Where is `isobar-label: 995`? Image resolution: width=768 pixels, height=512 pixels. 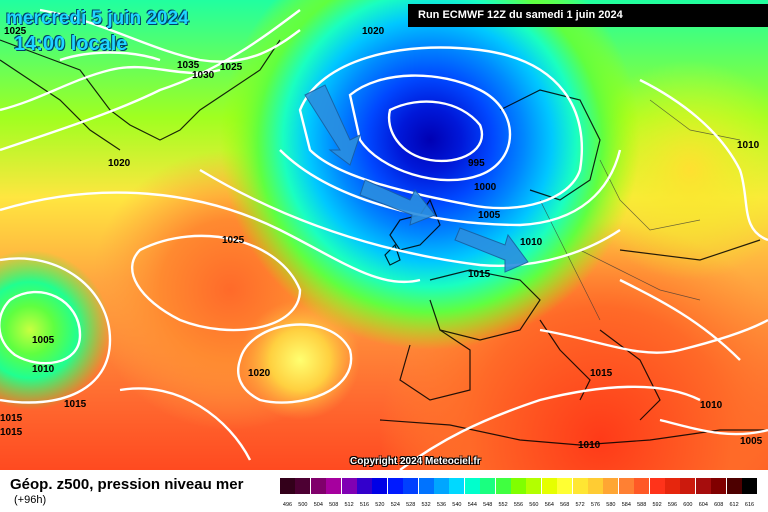 isobar-label: 995 is located at coordinates (476, 163).